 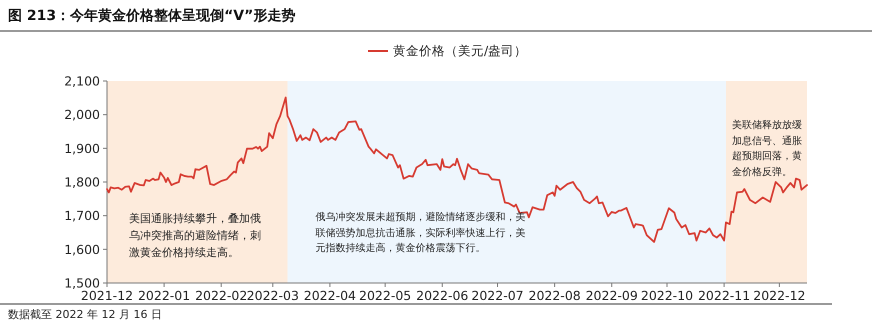 I want to click on x-tick-label: 2022-04, so click(x=330, y=295).